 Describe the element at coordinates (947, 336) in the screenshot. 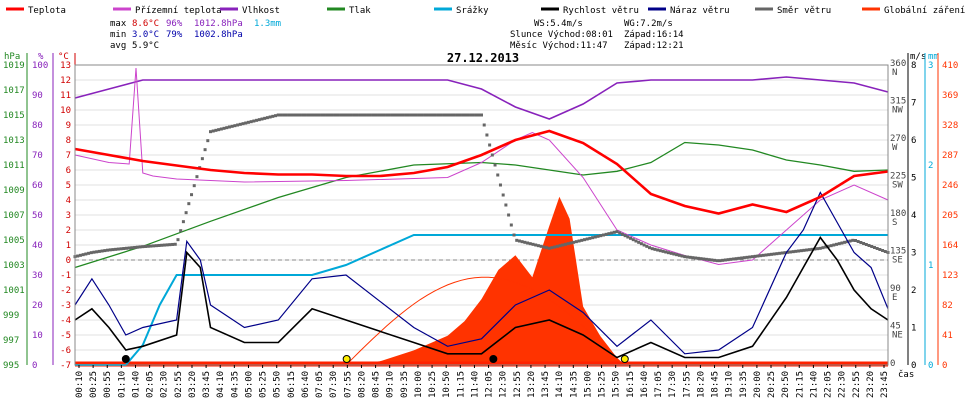

I see `tick-label-rad: 41` at that location.